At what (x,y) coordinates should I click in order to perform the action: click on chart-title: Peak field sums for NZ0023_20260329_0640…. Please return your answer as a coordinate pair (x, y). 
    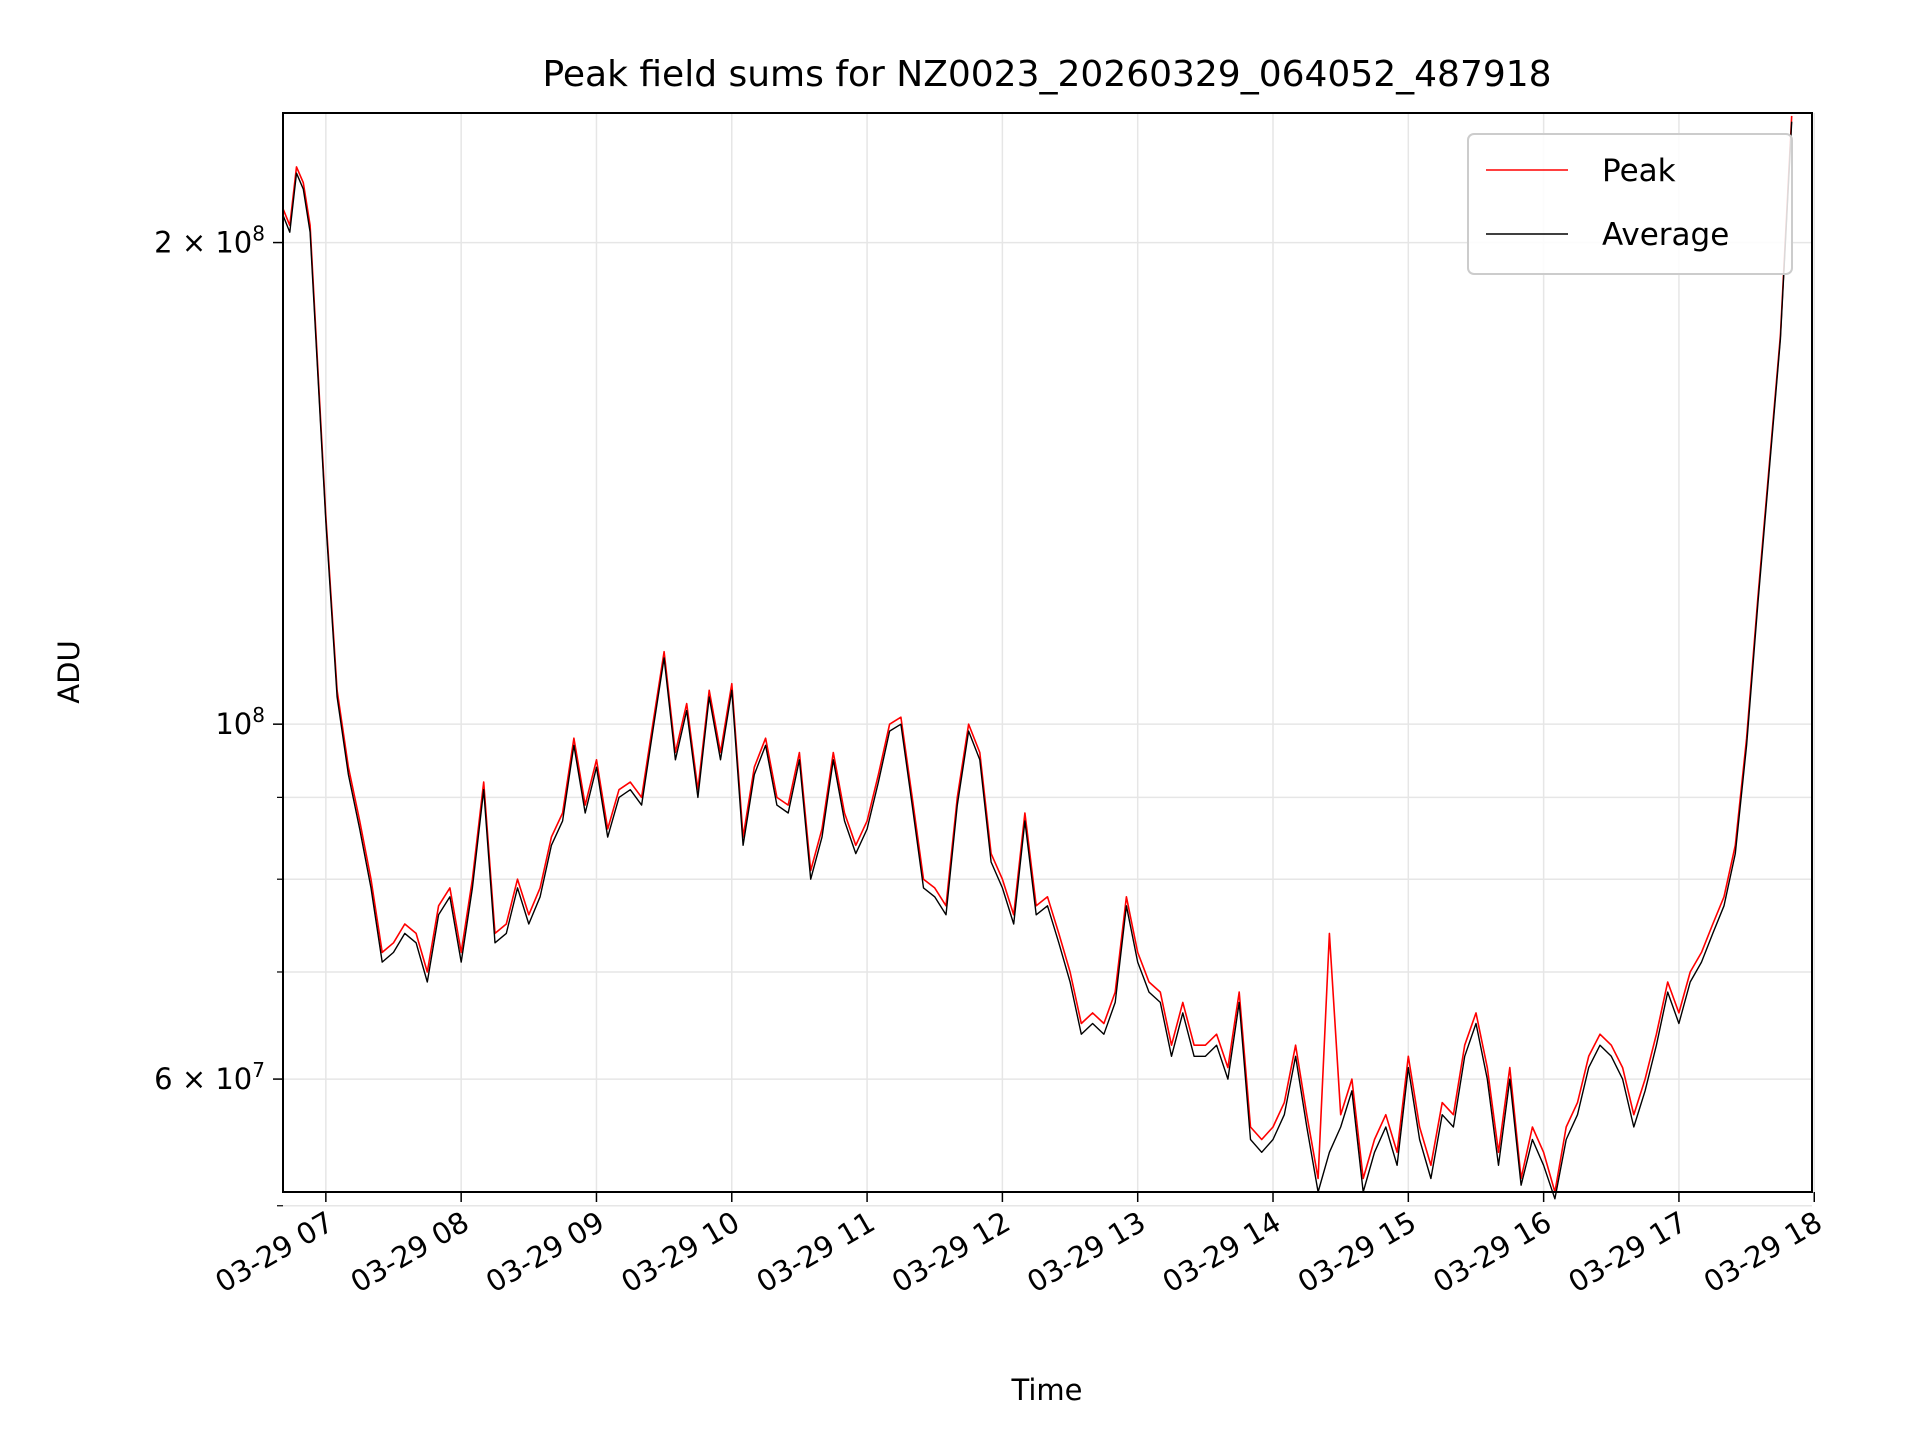
    Looking at the image, I should click on (1046, 74).